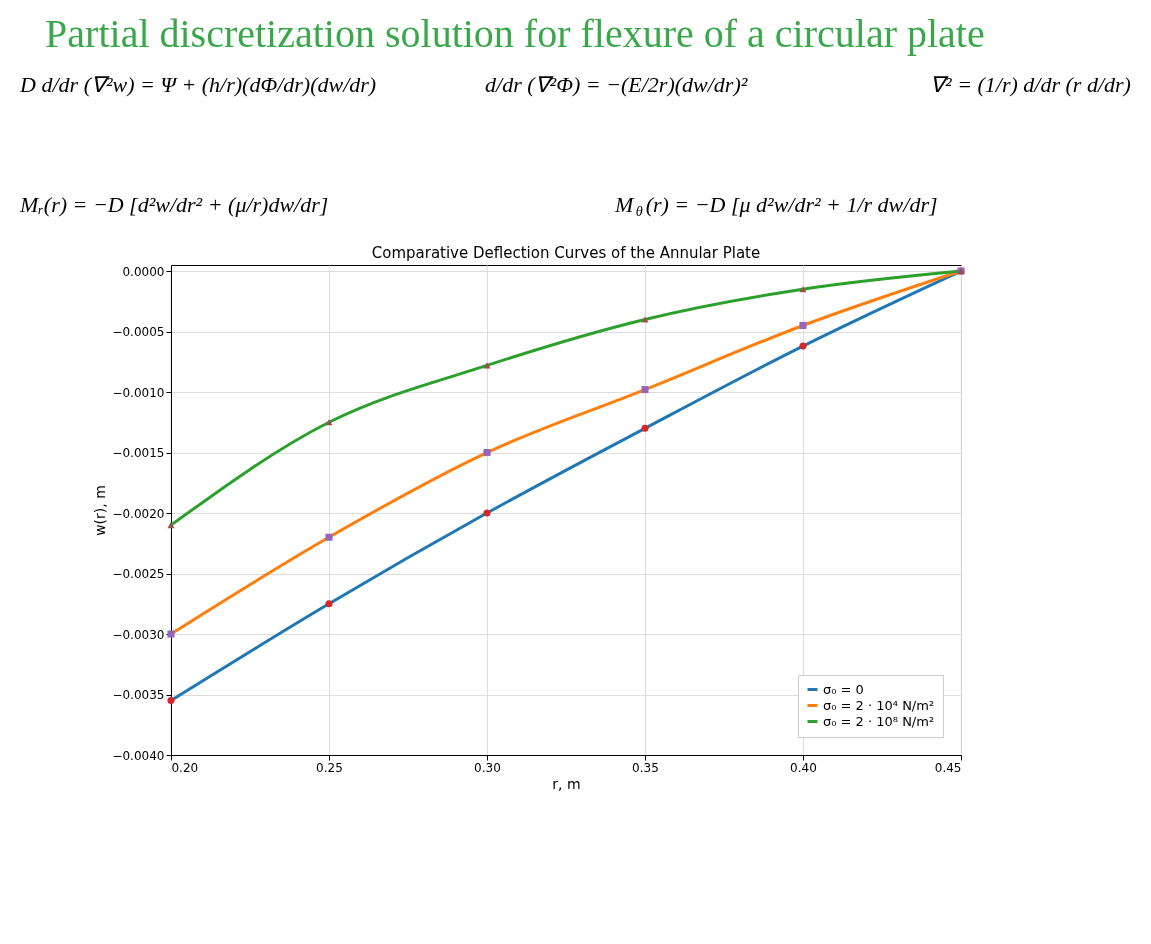  I want to click on y-tick-label: −0.0035, so click(138, 695).